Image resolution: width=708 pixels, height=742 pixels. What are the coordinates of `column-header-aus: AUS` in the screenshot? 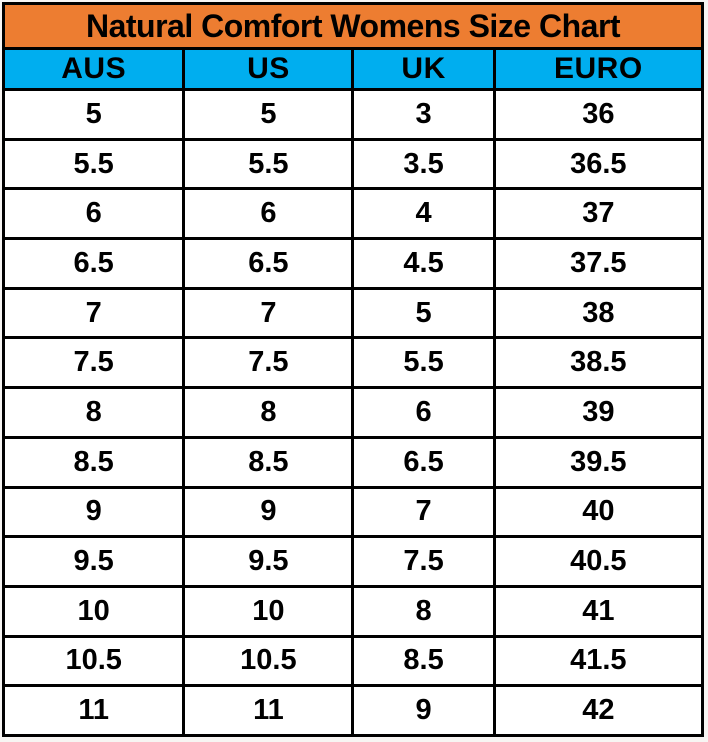 It's located at (93, 69).